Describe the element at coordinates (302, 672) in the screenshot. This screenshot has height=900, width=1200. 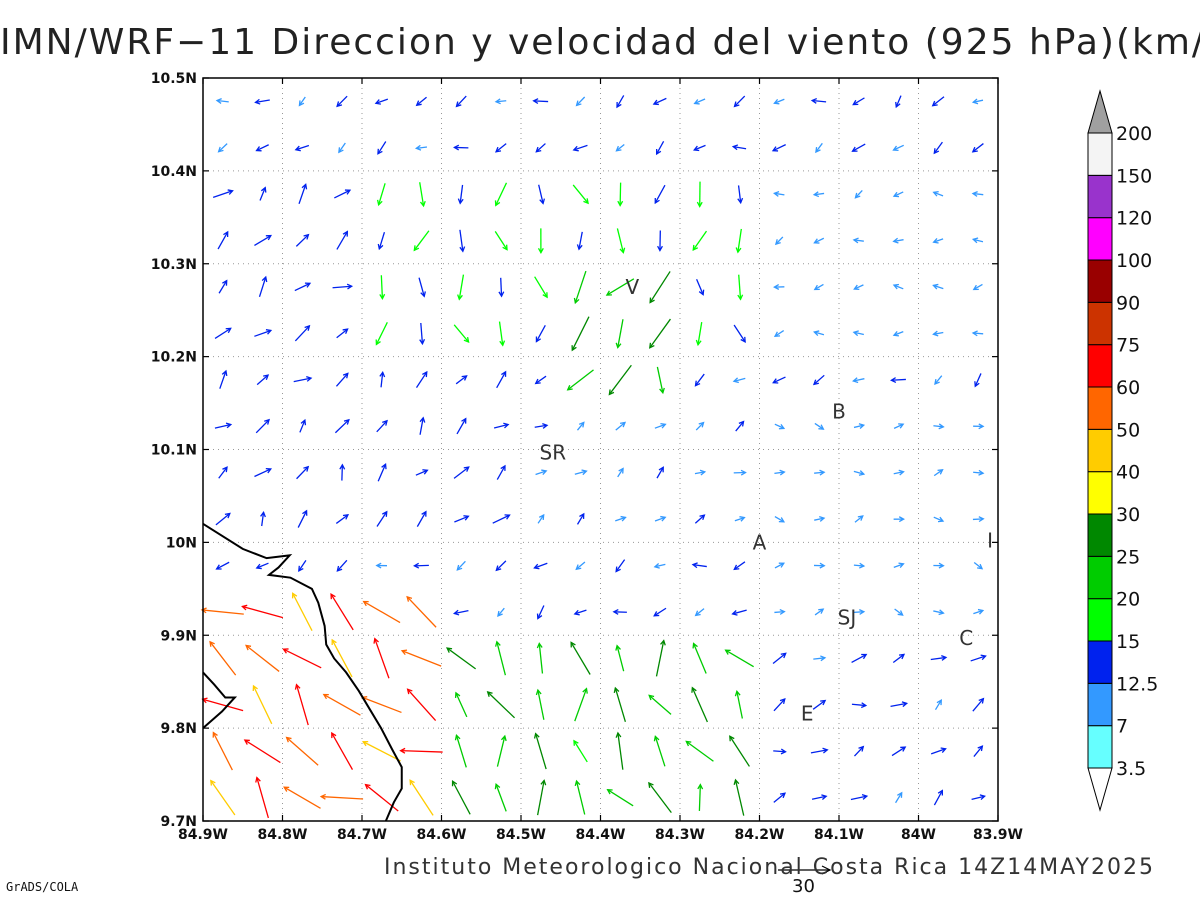
I see `coastline-line` at that location.